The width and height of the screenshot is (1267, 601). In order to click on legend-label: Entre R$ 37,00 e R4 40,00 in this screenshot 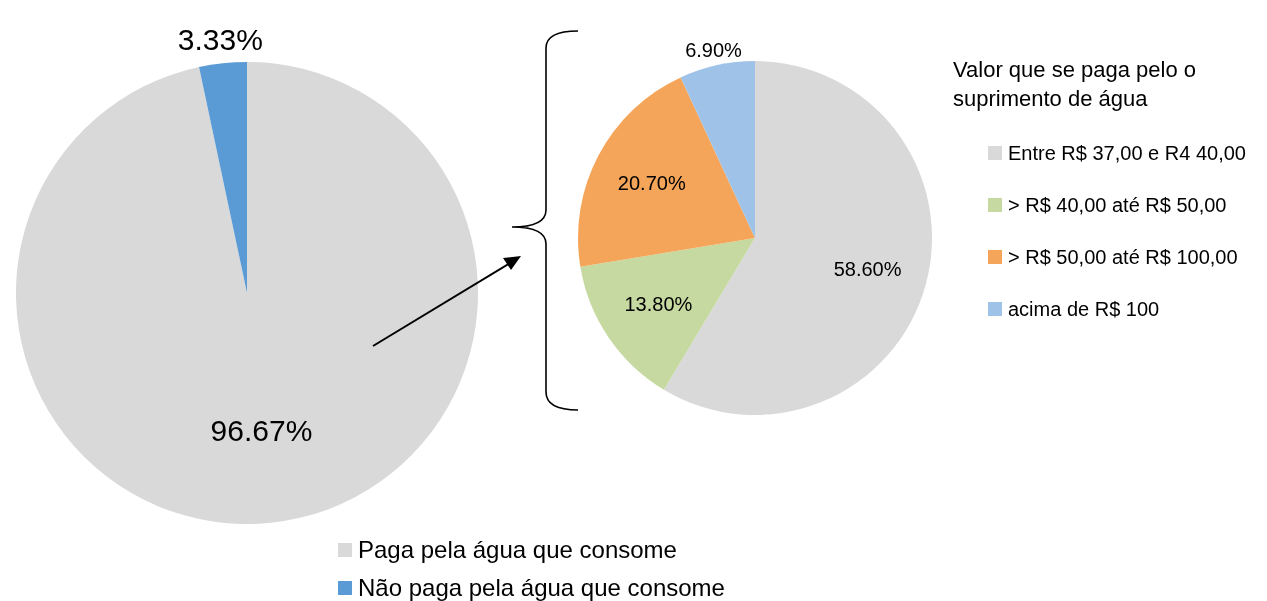, I will do `click(1127, 153)`.